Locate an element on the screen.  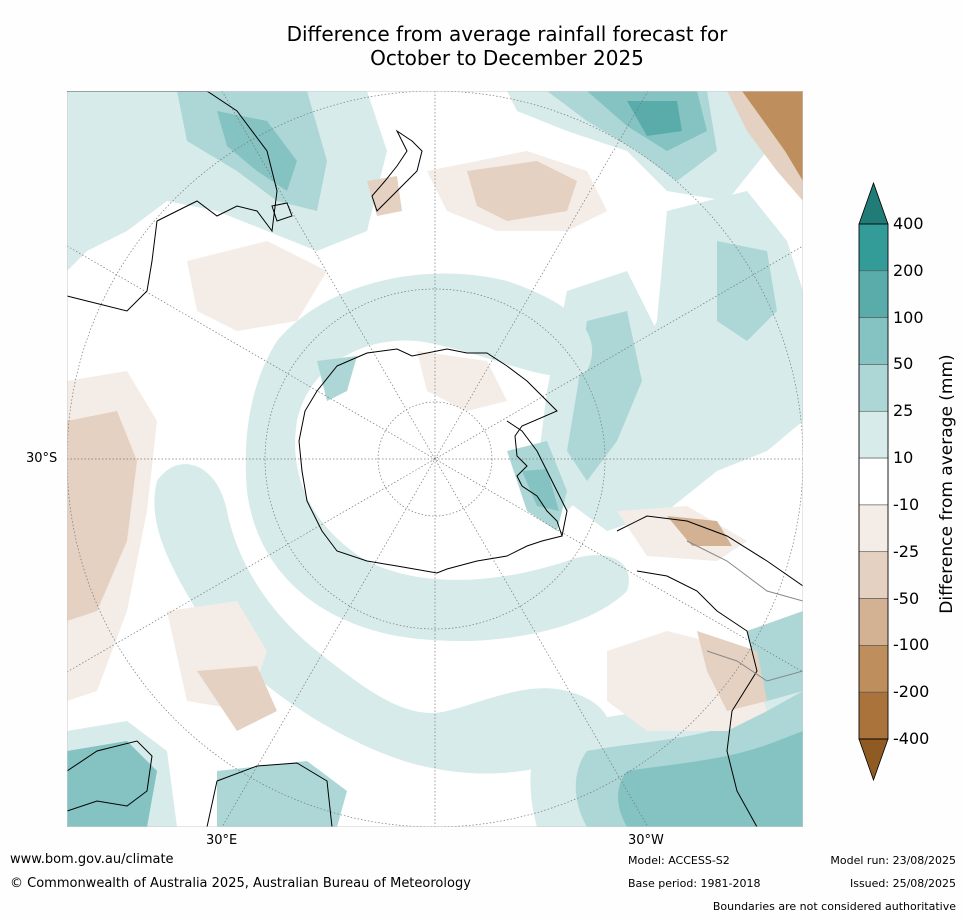
colorbar-title: Difference from average (mm) is located at coordinates (947, 484).